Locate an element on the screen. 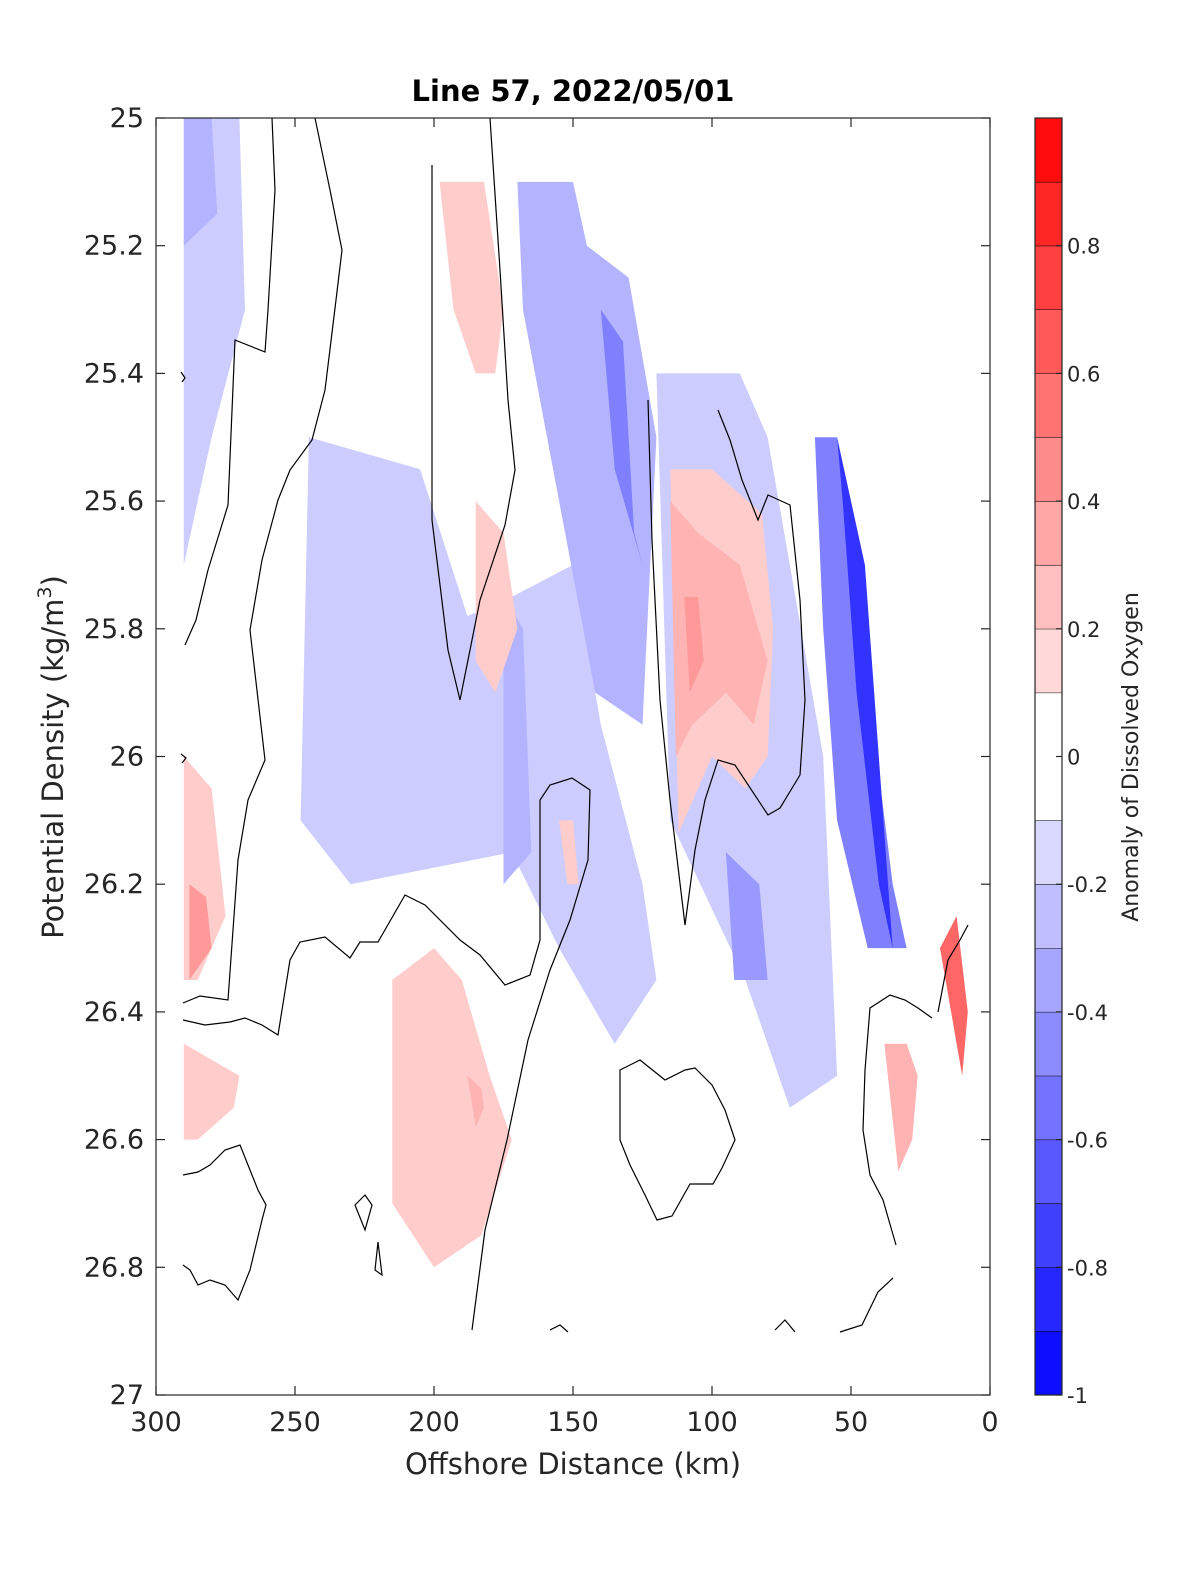 The height and width of the screenshot is (1575, 1200). x-tick-label: 50 is located at coordinates (851, 1422).